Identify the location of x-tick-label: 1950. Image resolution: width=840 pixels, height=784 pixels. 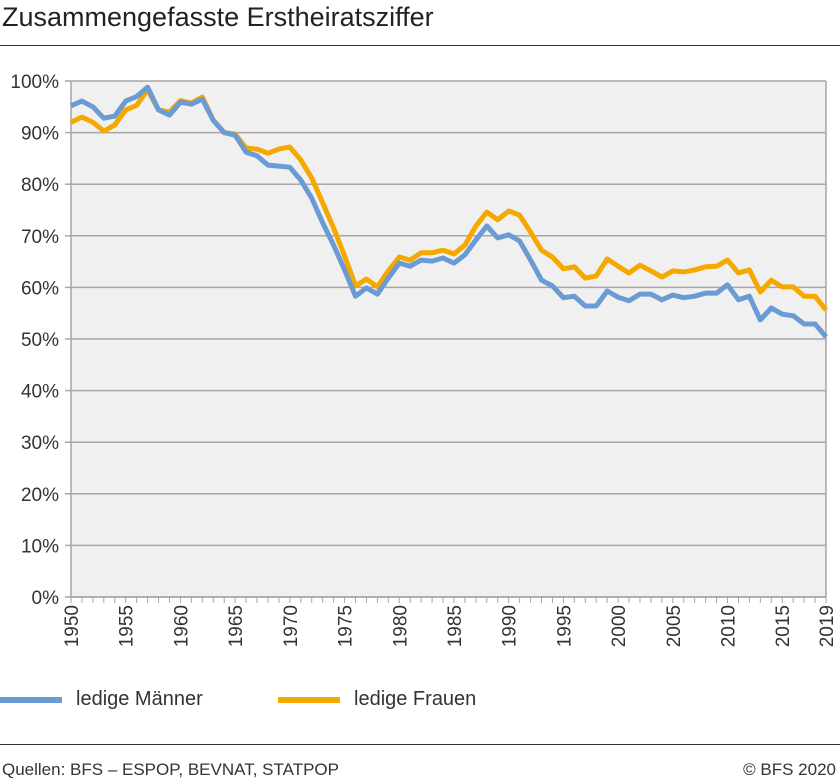
(72, 626).